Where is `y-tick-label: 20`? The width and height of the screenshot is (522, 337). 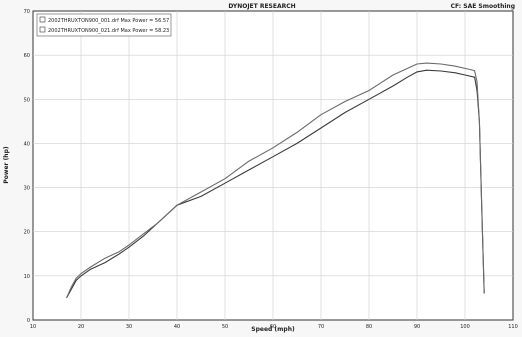 y-tick-label: 20 is located at coordinates (27, 233).